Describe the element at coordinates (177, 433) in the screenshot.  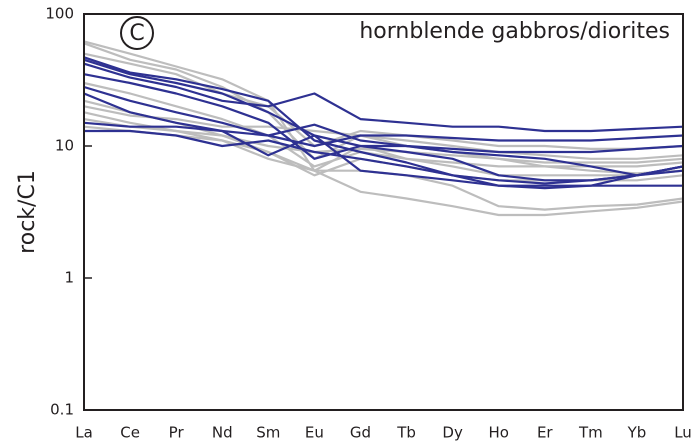
I see `x-tick-label: Pr` at that location.